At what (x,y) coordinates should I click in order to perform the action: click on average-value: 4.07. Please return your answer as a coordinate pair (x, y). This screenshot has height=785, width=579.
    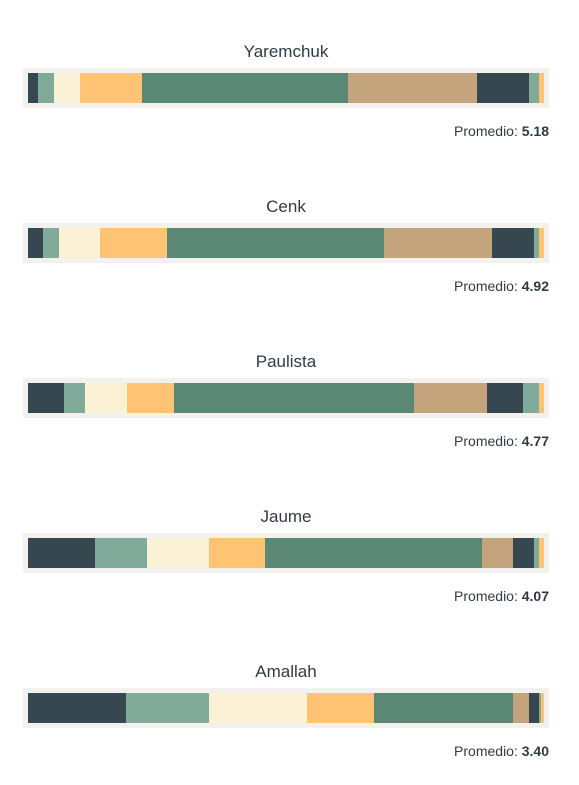
    Looking at the image, I should click on (535, 596).